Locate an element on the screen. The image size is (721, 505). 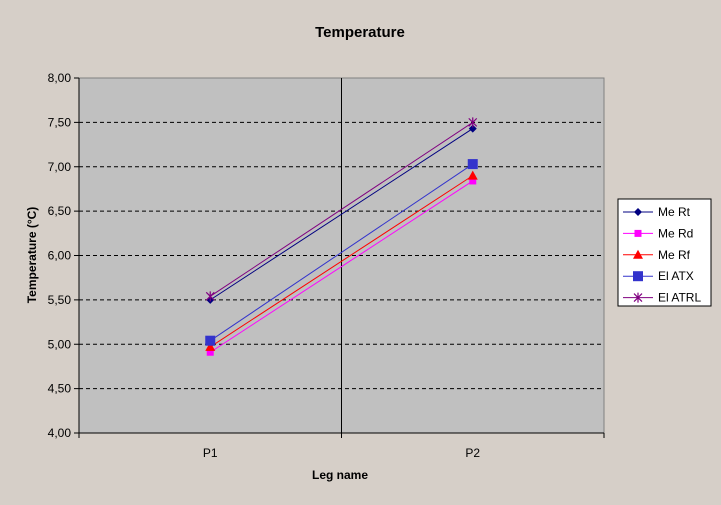
y-tick-label: 6,50 is located at coordinates (60, 211).